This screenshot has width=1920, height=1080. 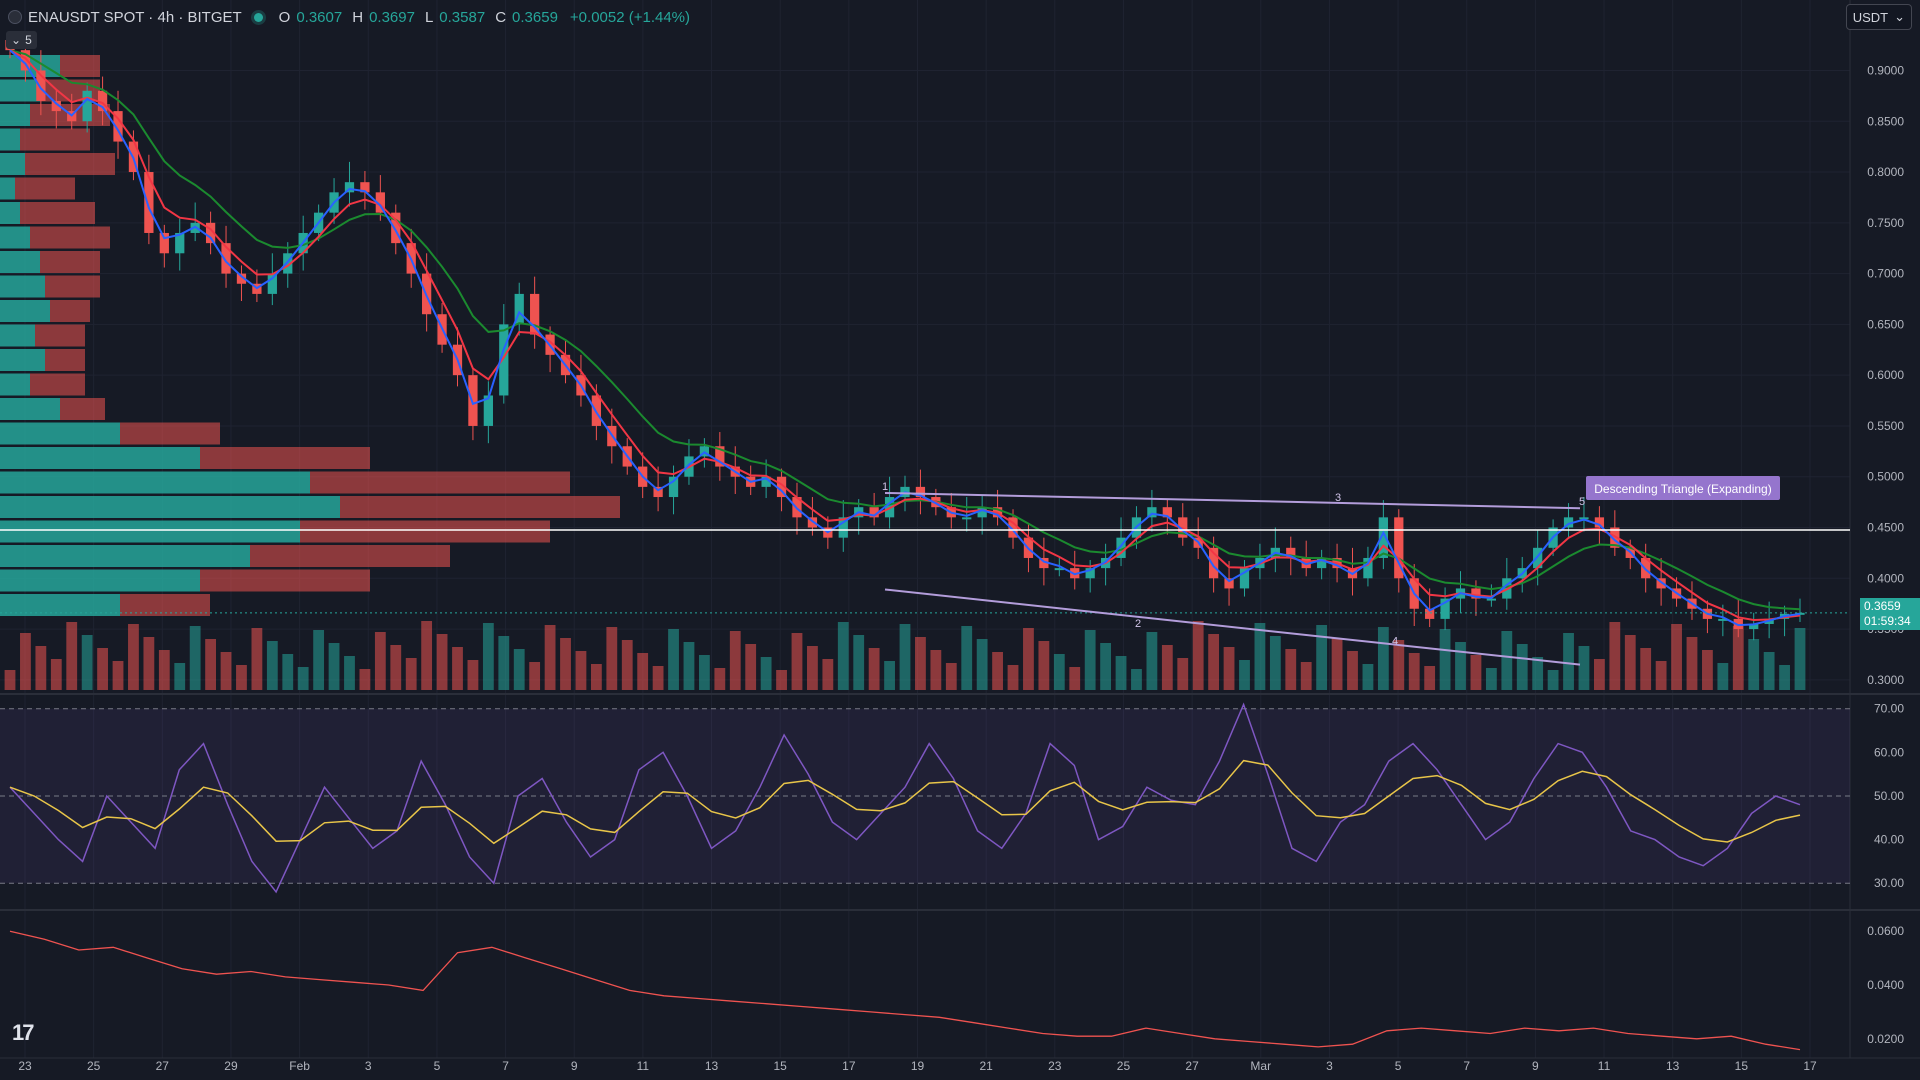 I want to click on time-axis-label: 3, so click(x=1329, y=1066).